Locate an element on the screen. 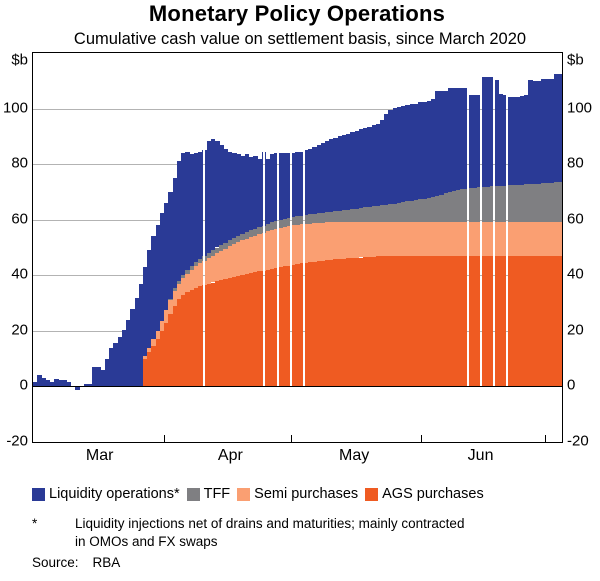 The height and width of the screenshot is (581, 600). x-axis-month-labels: Mar Apr May Jun is located at coordinates (297, 457).